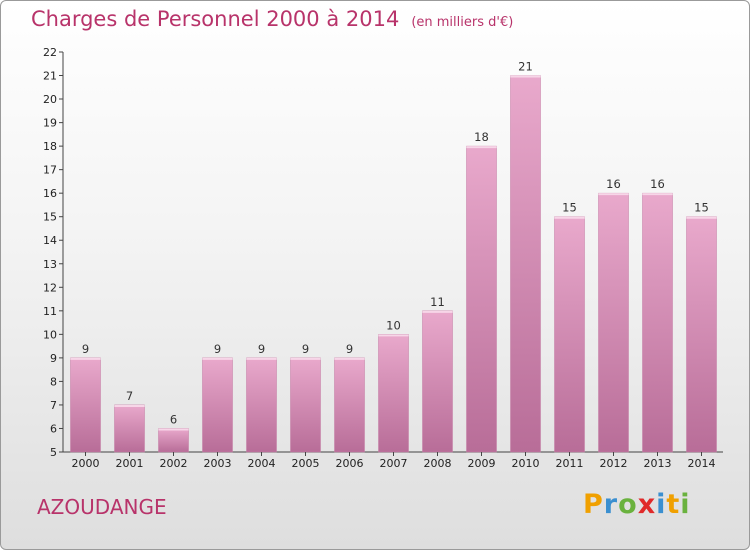  I want to click on x-tick-label: 2006, so click(350, 463).